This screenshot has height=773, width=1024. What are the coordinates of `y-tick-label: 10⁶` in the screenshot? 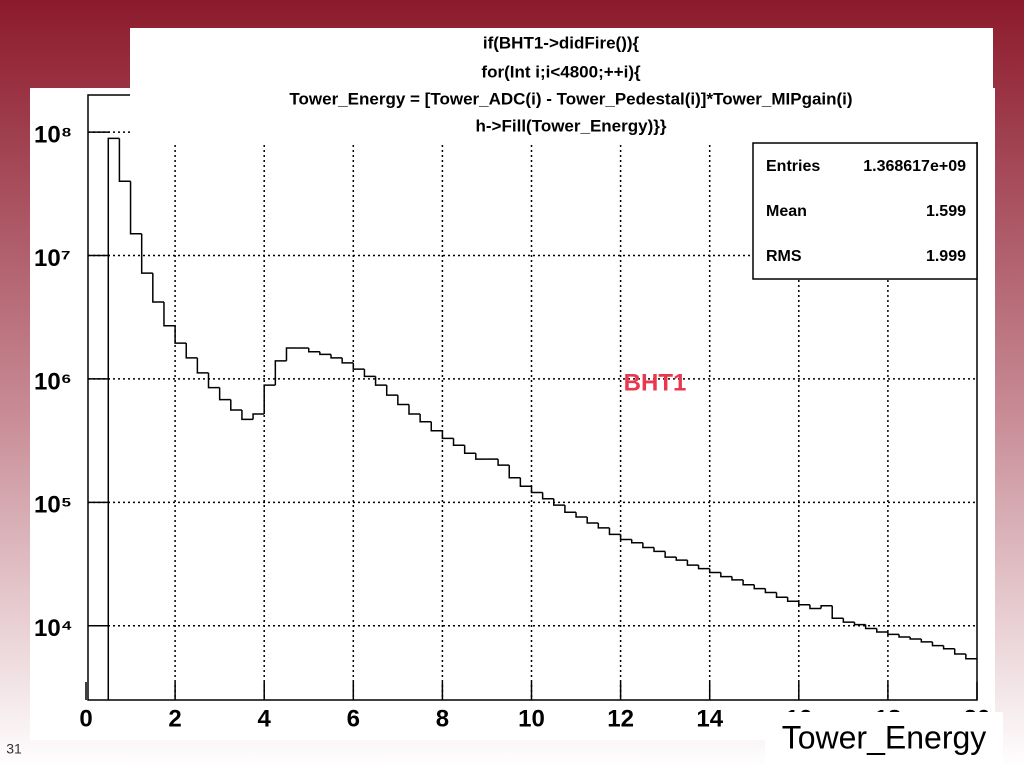 It's located at (53, 381).